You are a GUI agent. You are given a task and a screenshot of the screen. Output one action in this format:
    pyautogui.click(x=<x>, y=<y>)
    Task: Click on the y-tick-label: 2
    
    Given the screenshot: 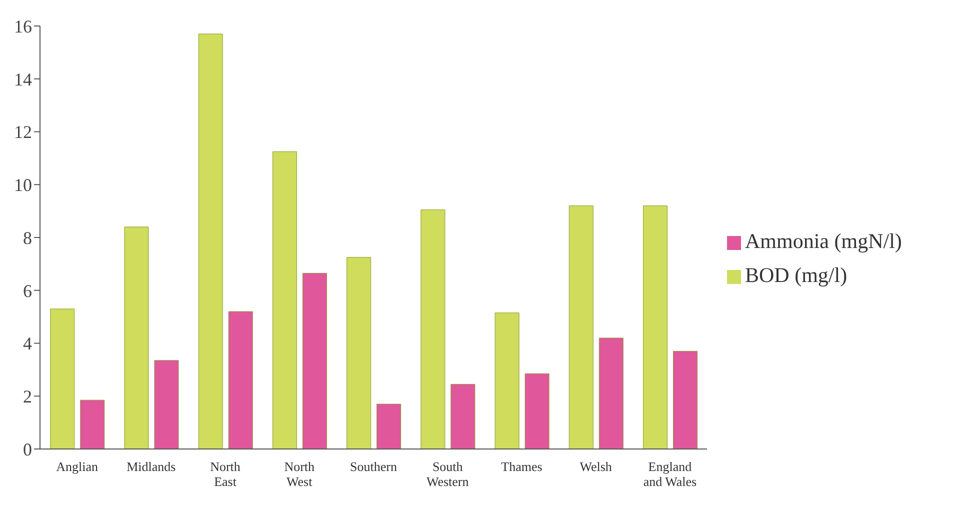 What is the action you would take?
    pyautogui.click(x=27, y=396)
    